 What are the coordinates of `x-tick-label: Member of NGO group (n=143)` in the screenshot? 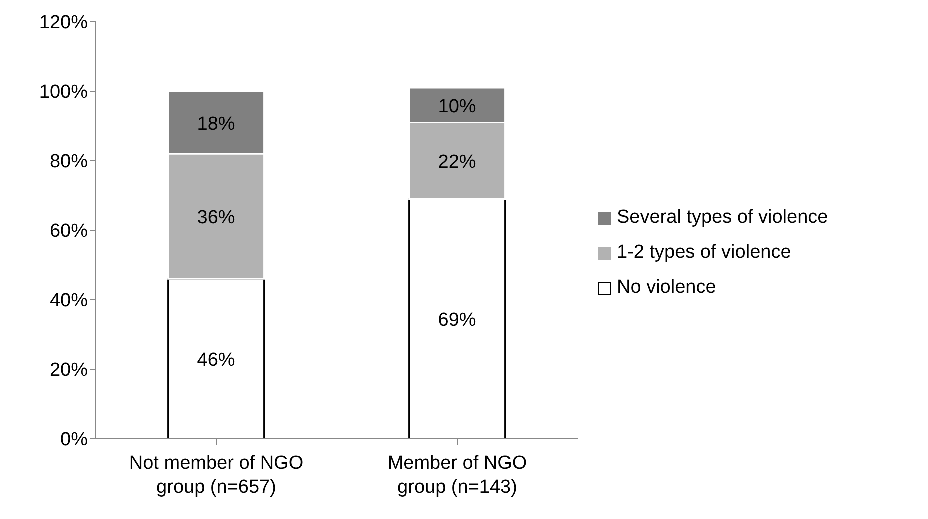 It's located at (458, 475).